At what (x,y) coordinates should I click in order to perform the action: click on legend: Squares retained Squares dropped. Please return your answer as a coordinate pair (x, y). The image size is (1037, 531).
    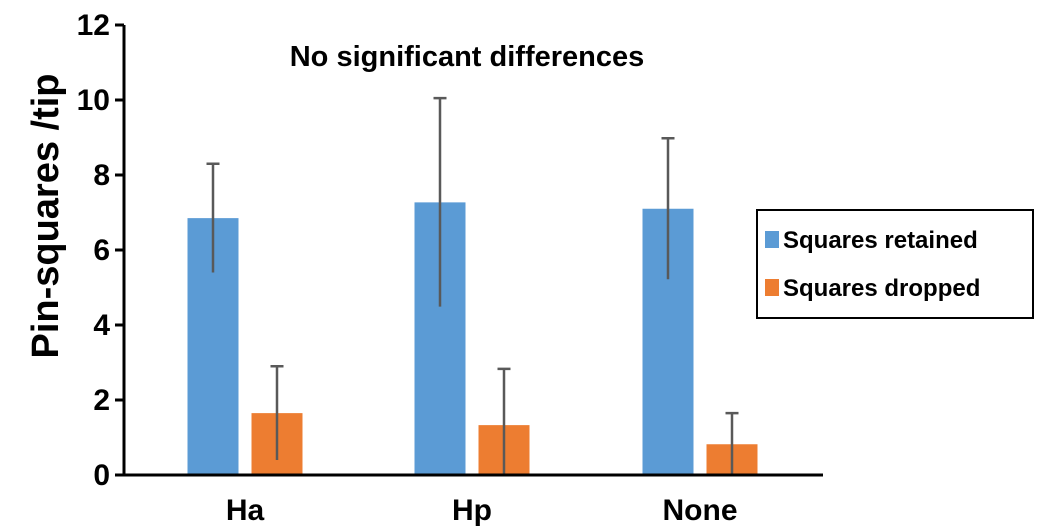
    Looking at the image, I should click on (895, 264).